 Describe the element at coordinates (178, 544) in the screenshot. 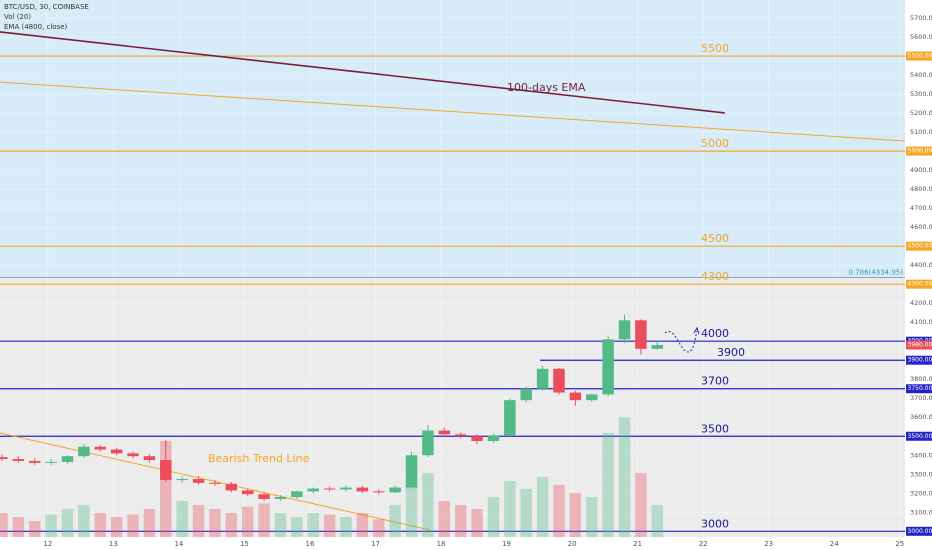

I see `x-tick-label: 14` at that location.